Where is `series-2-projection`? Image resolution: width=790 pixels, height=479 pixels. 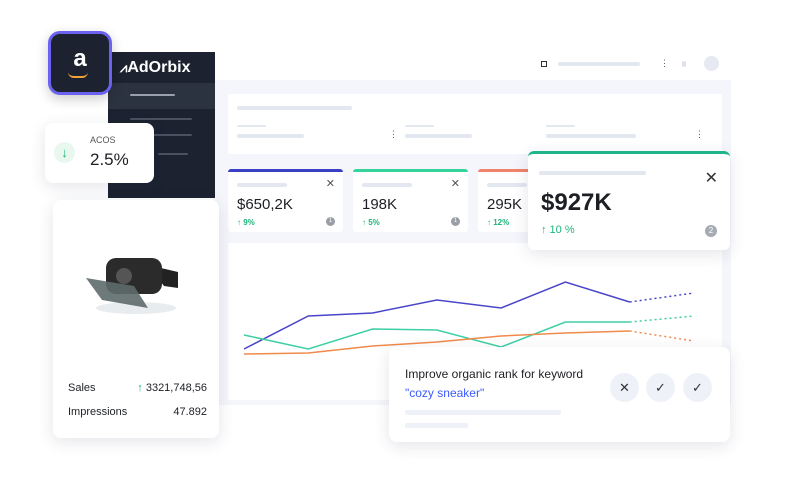
series-2-projection is located at coordinates (662, 336).